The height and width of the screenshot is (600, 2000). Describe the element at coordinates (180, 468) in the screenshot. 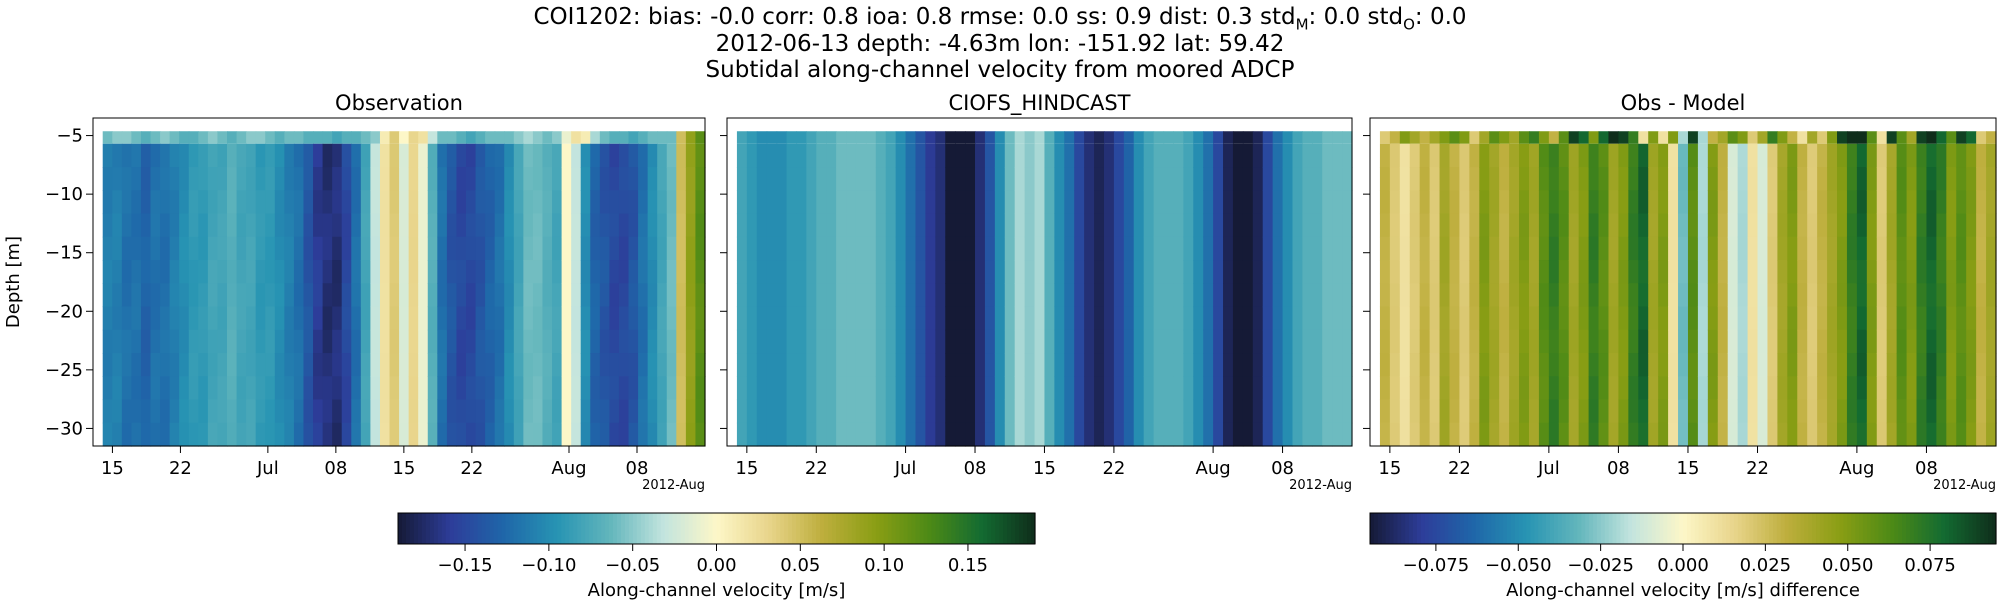

I see `x-tick-label: 22` at that location.